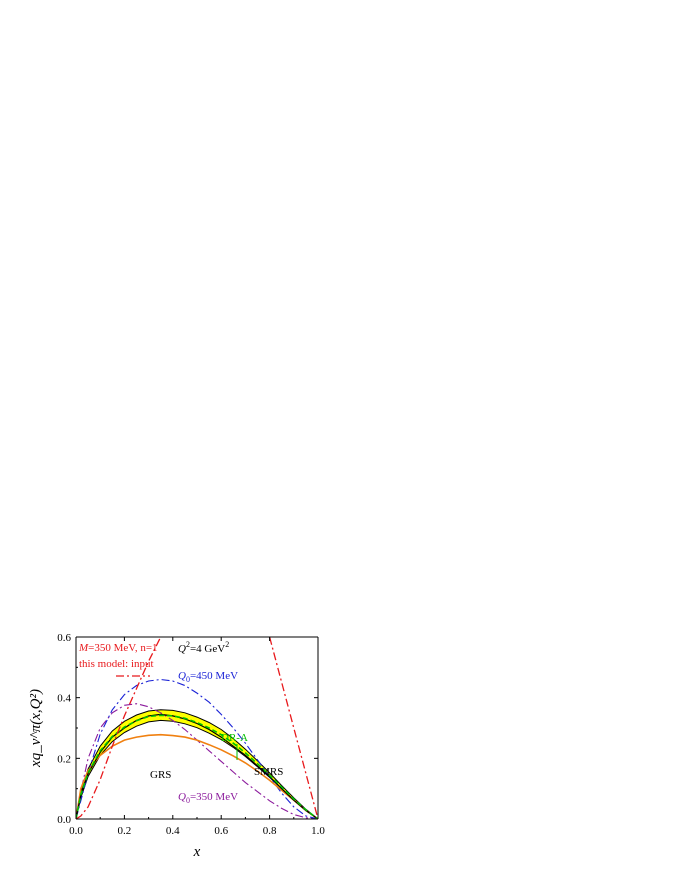  Describe the element at coordinates (188, 679) in the screenshot. I see `q0-450-sub: 0` at that location.